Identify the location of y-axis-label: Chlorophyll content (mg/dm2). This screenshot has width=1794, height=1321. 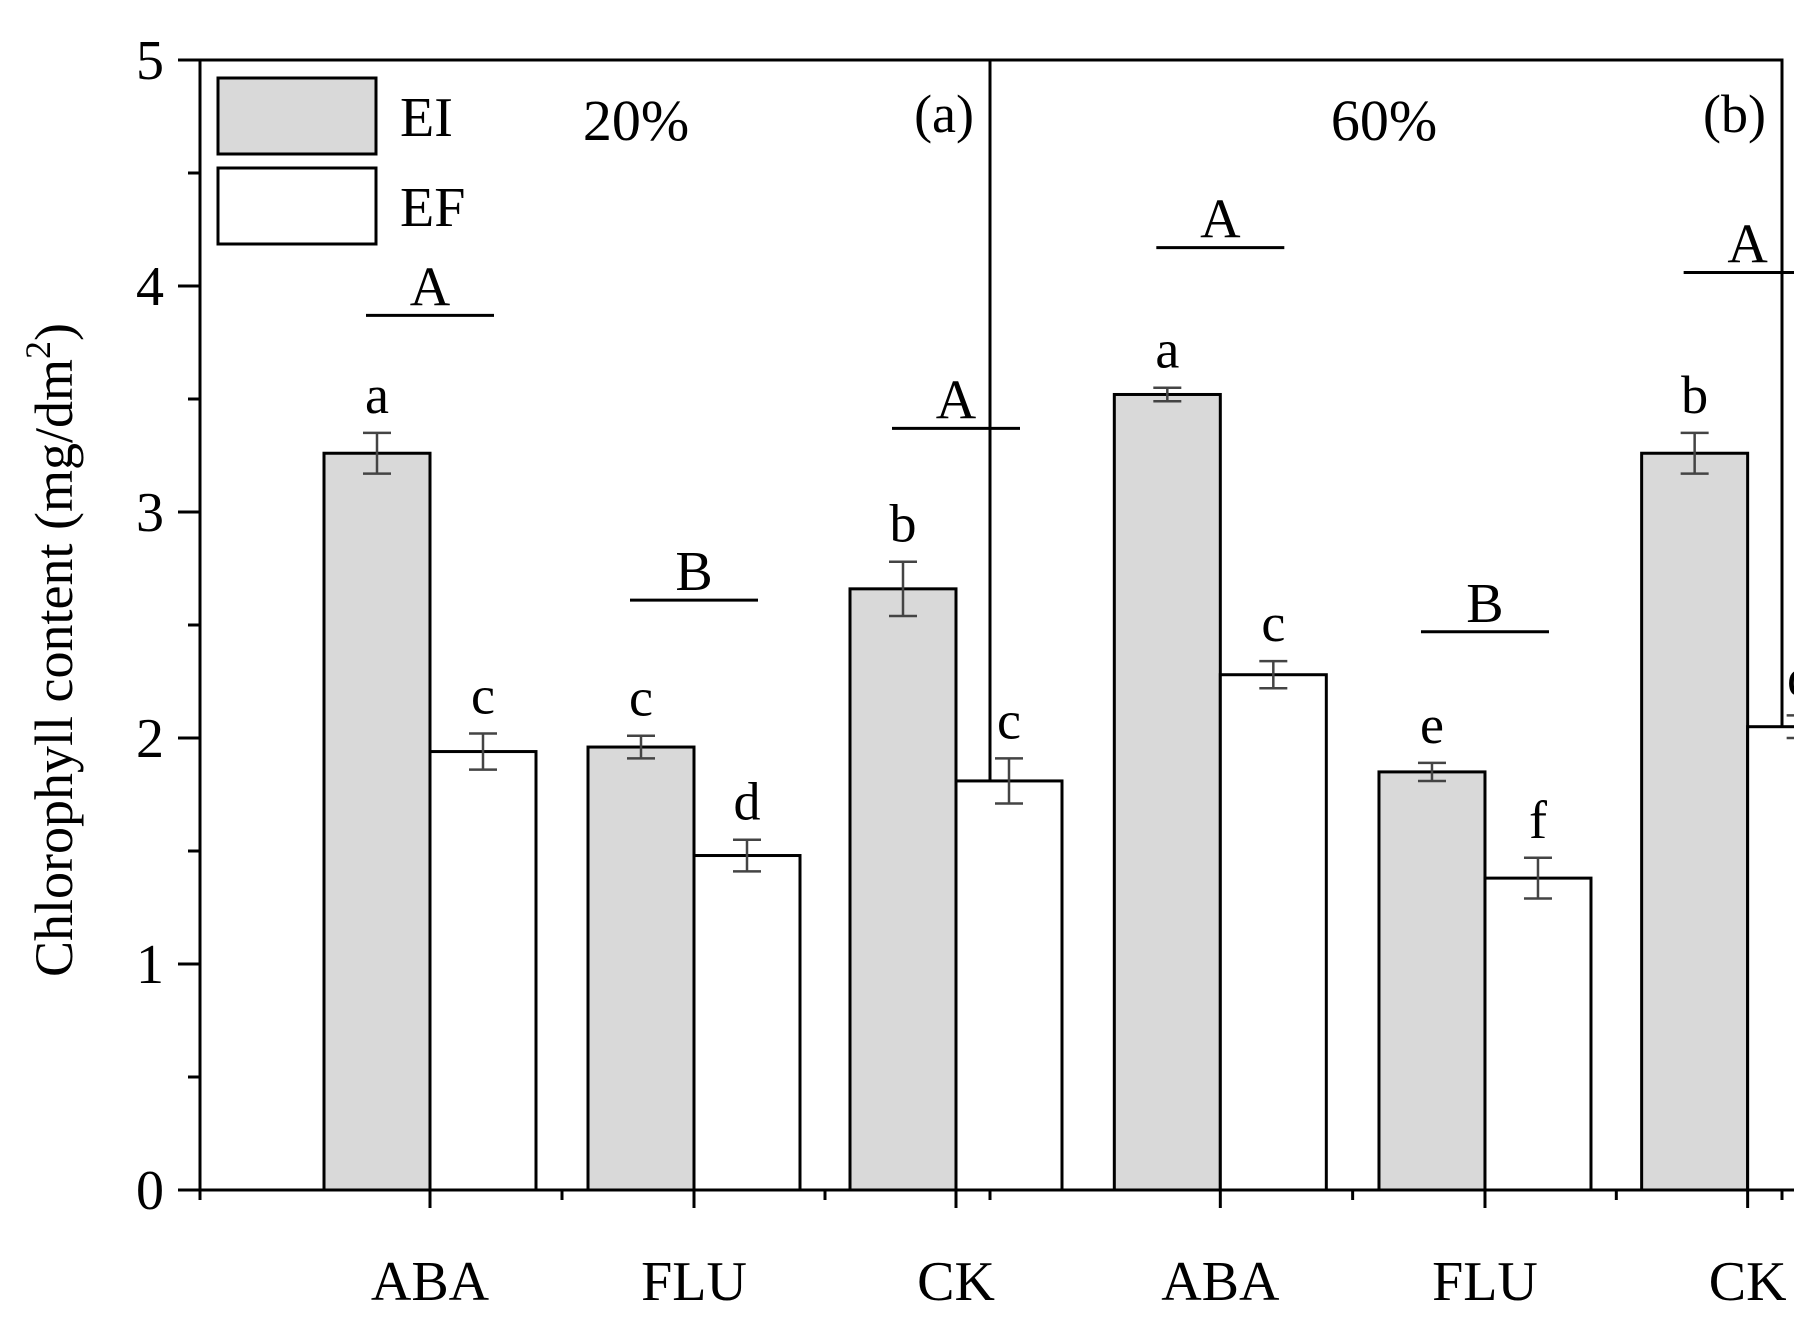
(51, 650).